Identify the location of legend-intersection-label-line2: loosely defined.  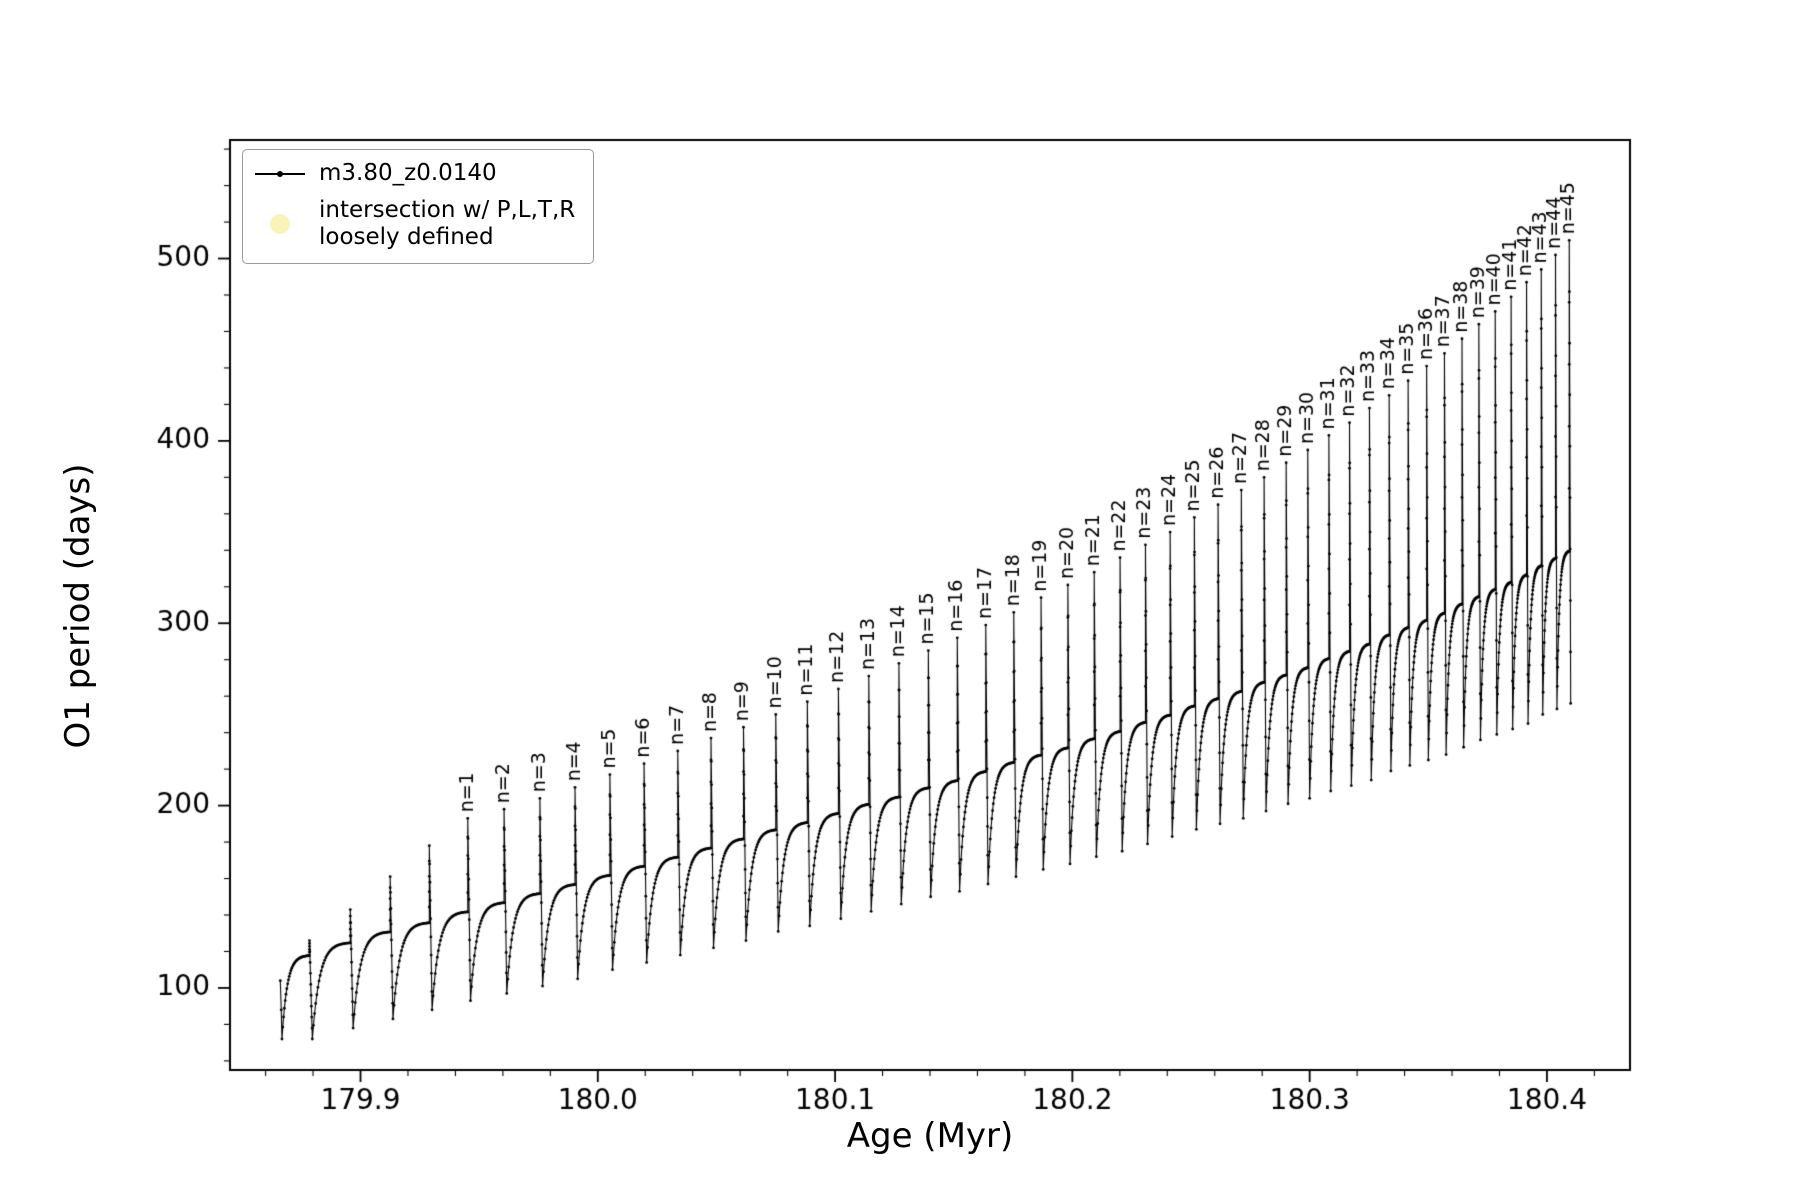
(406, 237).